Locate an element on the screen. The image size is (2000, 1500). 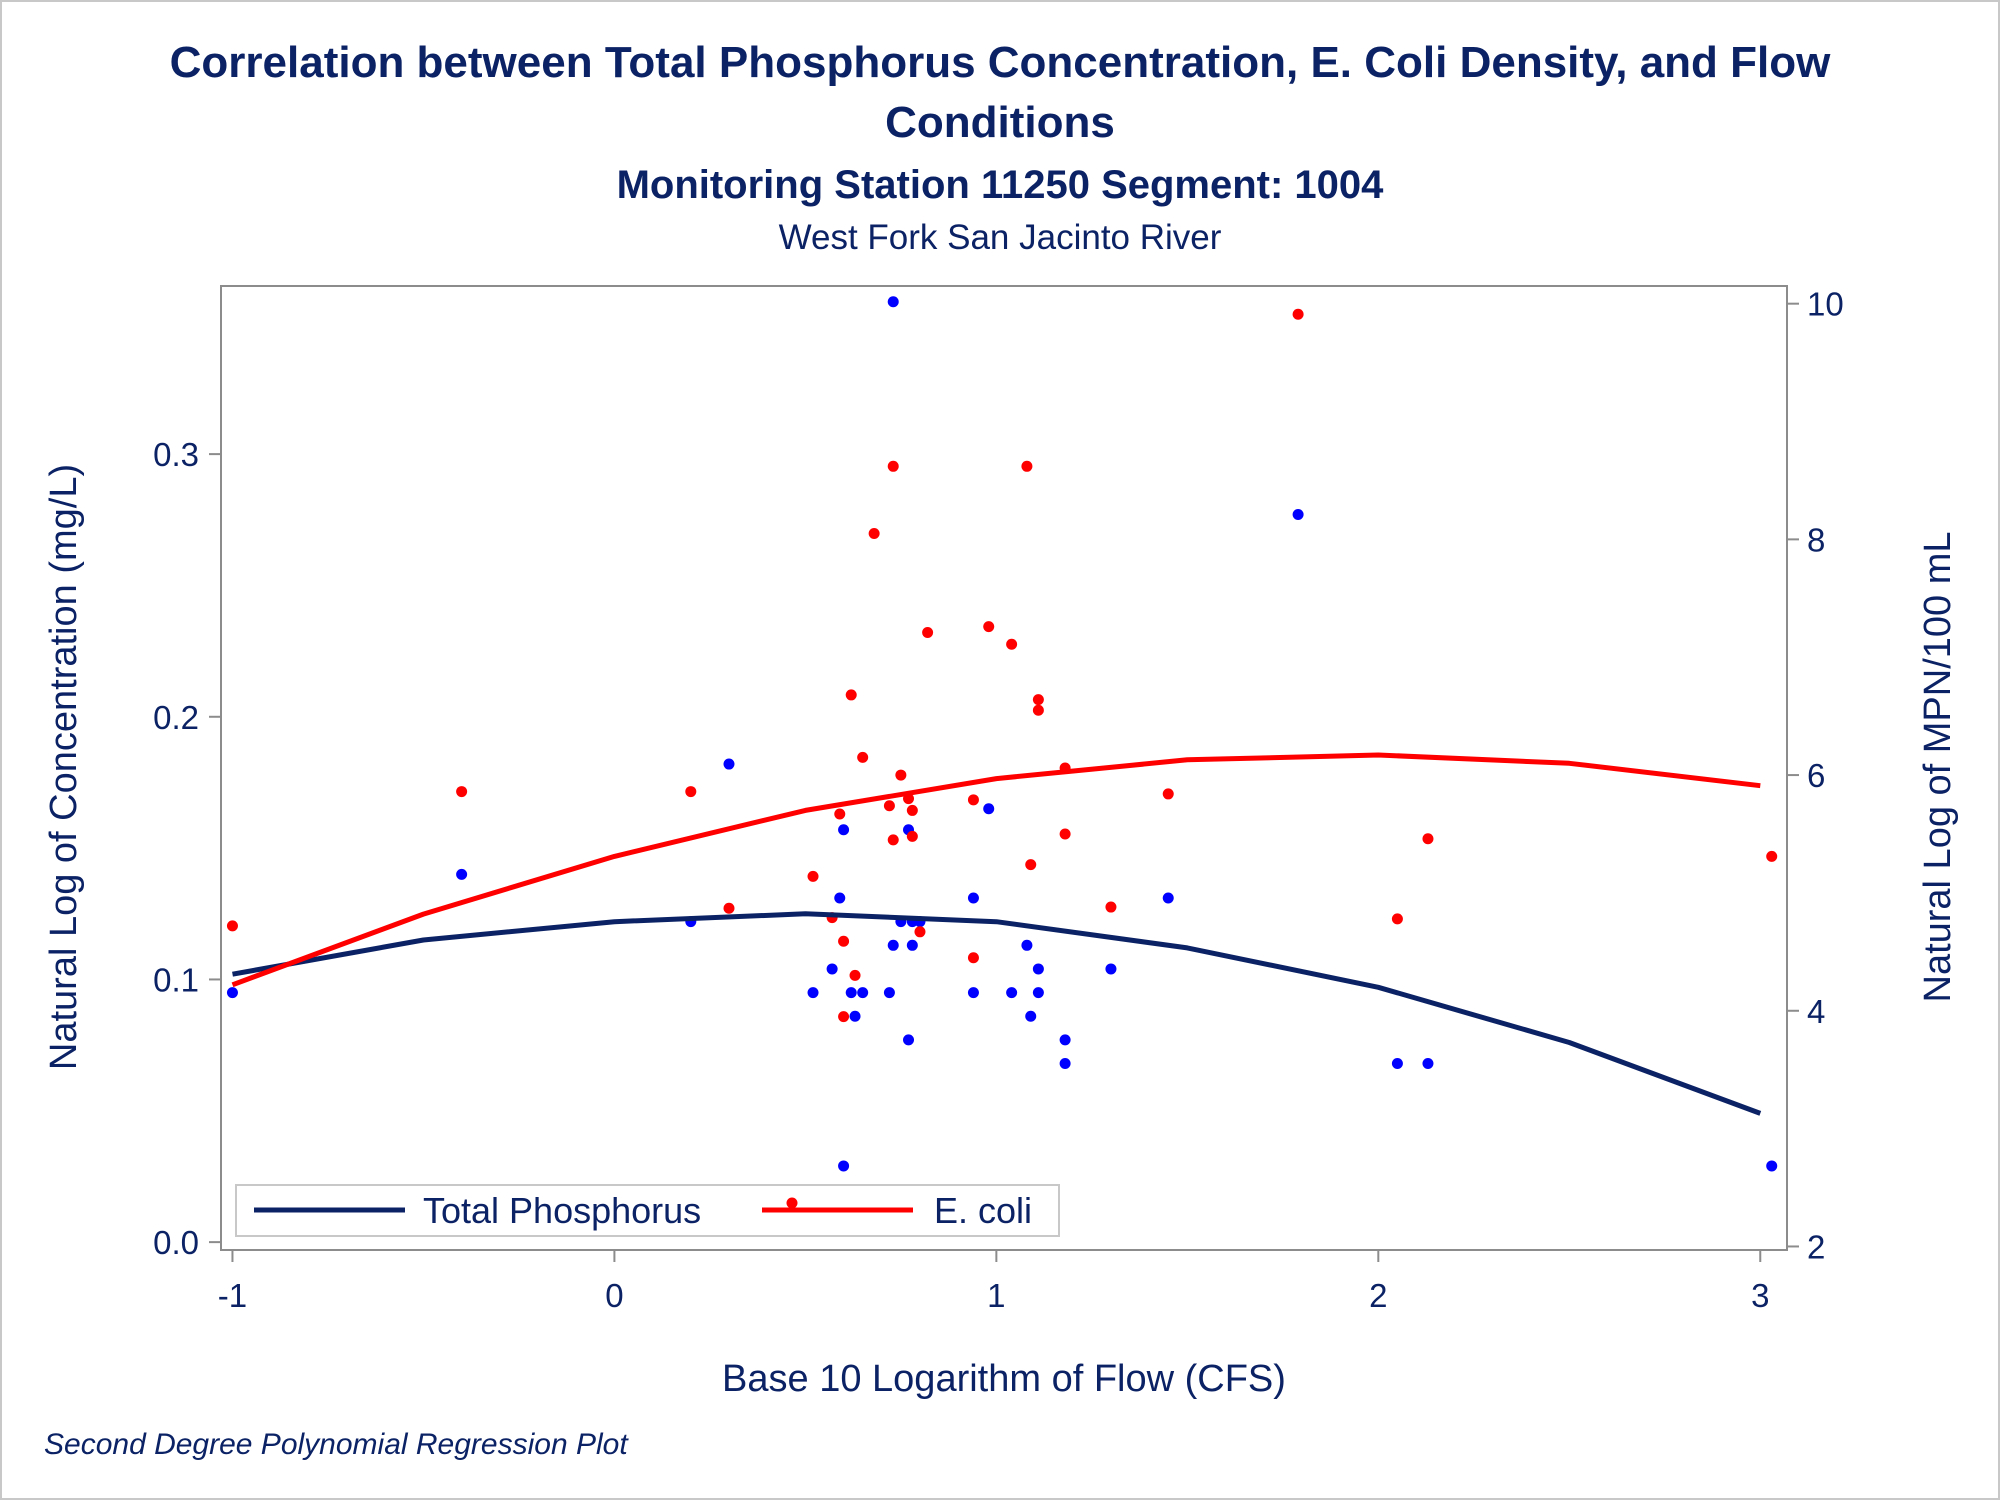
y2-tick-label: 8 is located at coordinates (1816, 539).